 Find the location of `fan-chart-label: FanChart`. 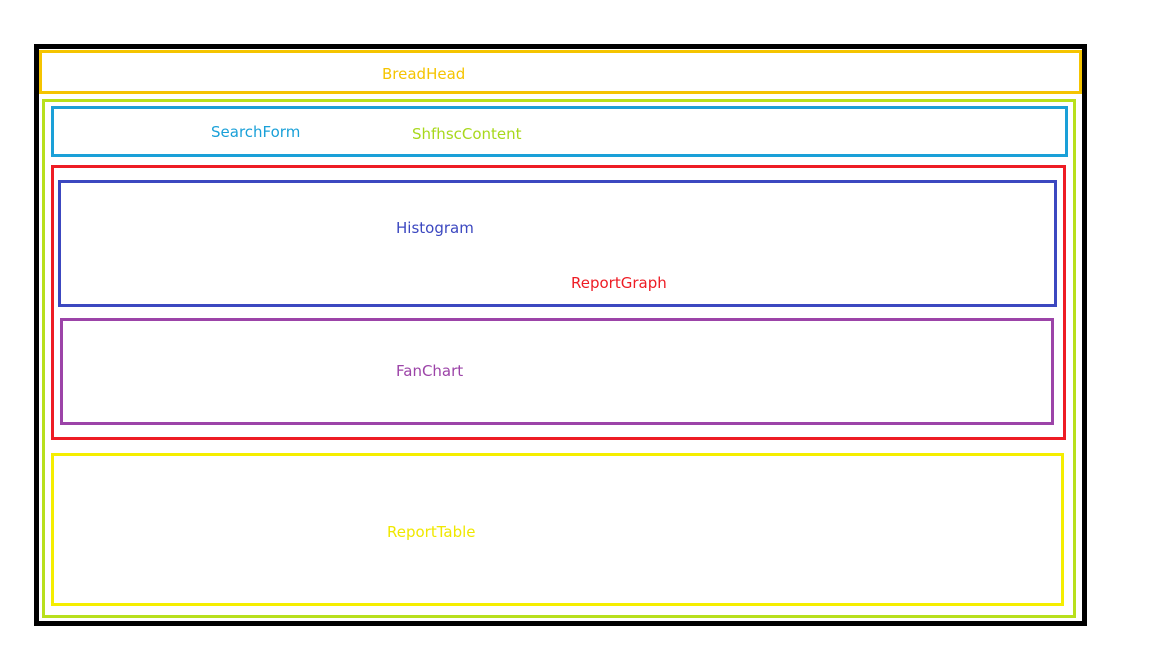

fan-chart-label: FanChart is located at coordinates (430, 371).